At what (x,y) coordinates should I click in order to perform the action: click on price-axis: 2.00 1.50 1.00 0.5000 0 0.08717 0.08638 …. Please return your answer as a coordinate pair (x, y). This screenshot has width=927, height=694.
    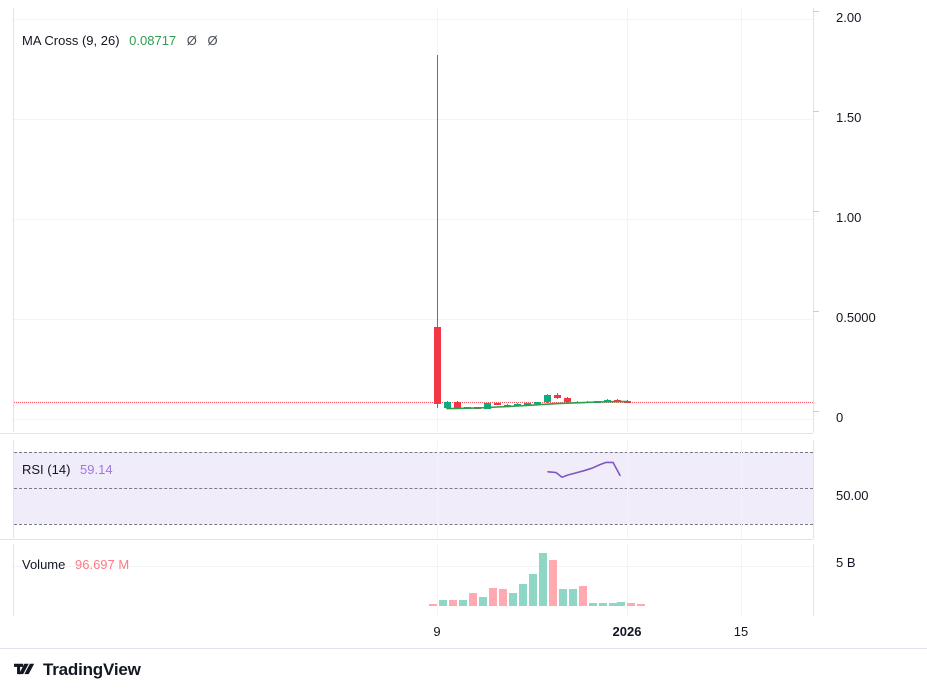
    Looking at the image, I should click on (870, 346).